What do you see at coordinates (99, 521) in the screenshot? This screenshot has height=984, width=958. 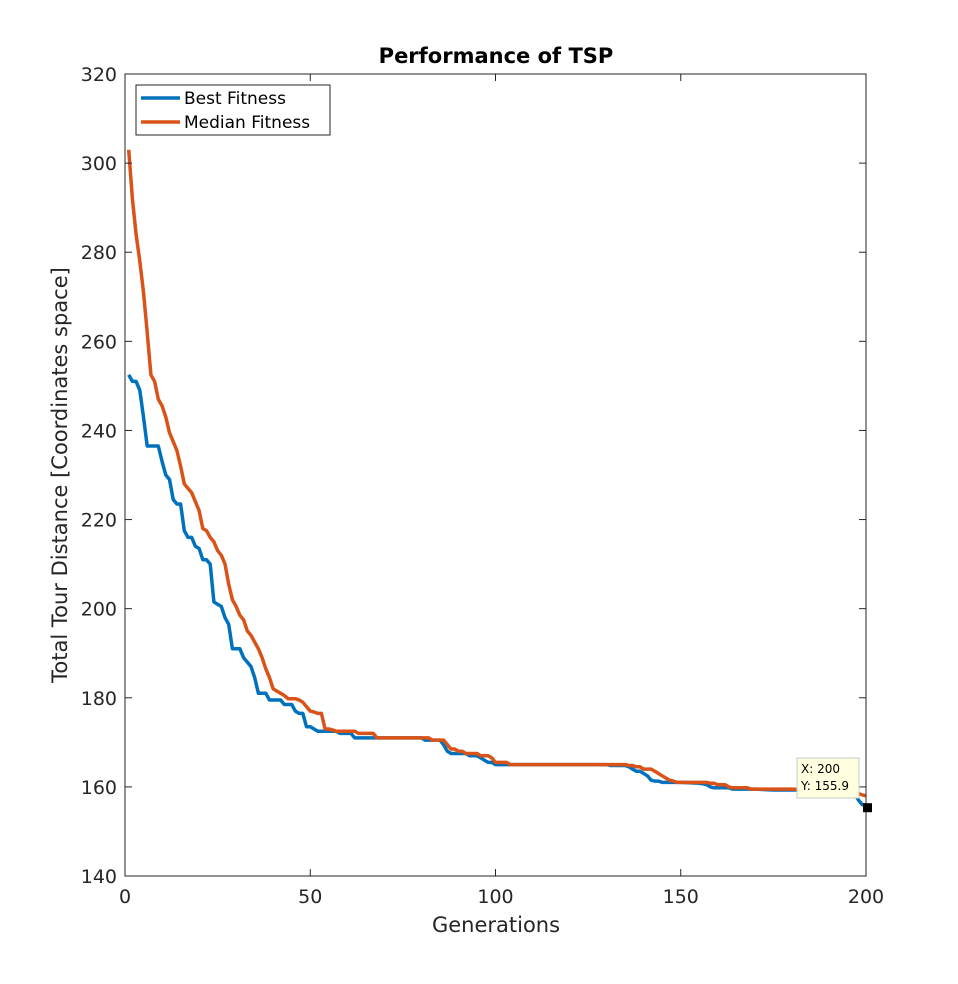 I see `y-tick-label: 220` at bounding box center [99, 521].